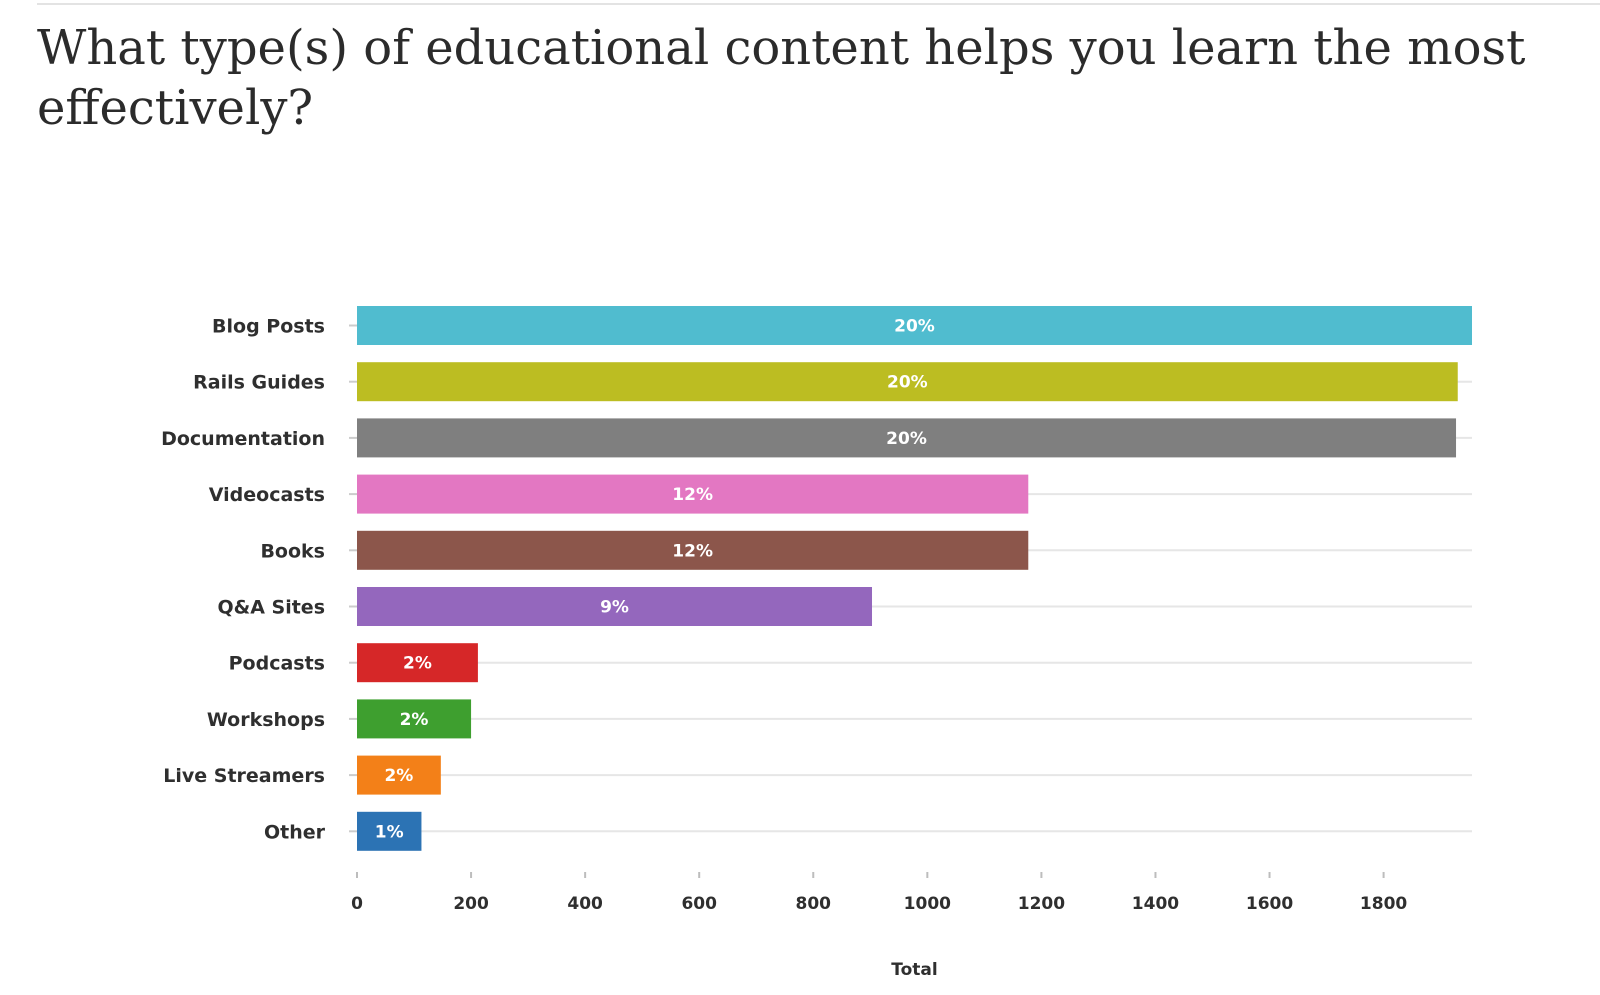 This screenshot has height=995, width=1600. I want to click on bar-workshops, so click(414, 719).